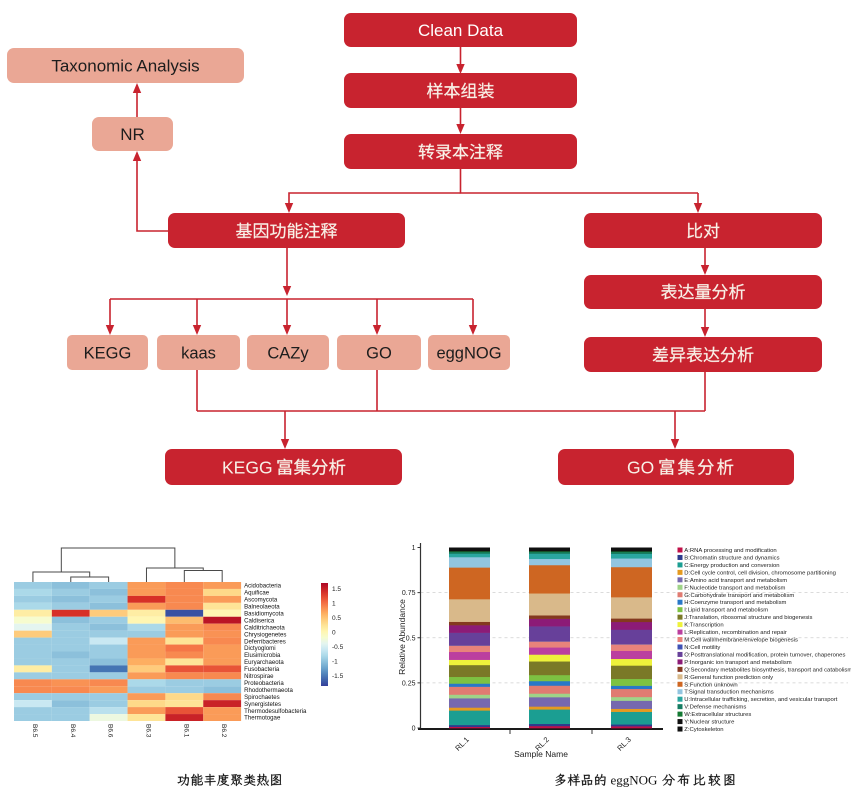  I want to click on svg-text: Synergistetes, so click(262, 704).